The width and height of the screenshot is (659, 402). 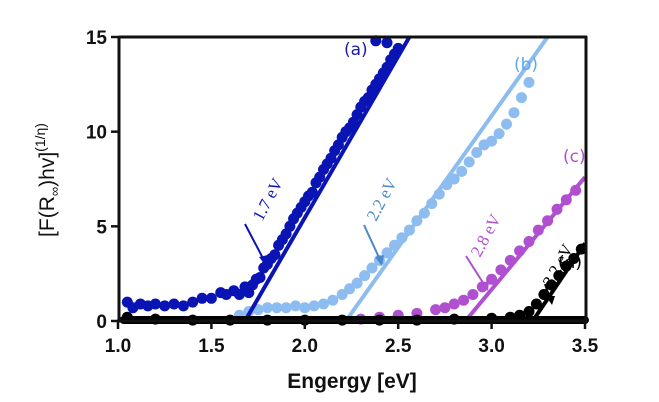 What do you see at coordinates (382, 199) in the screenshot?
I see `band-gap-label-b: 2.2 eV` at bounding box center [382, 199].